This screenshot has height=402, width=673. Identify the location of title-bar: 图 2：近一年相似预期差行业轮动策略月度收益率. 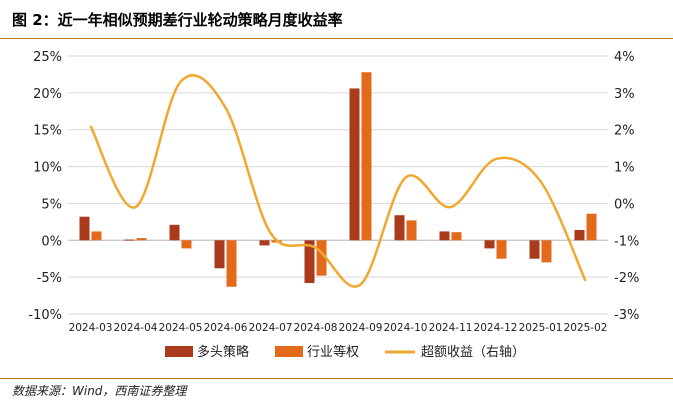
(336, 20).